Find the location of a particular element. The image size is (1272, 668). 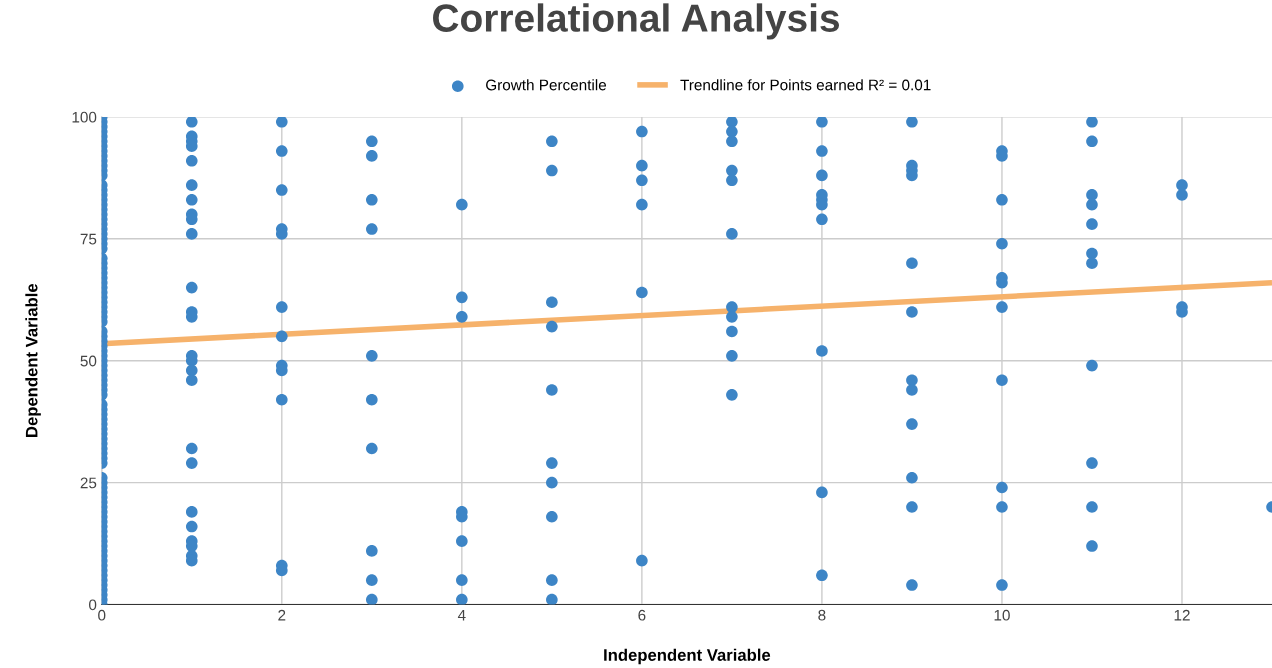

x-tick-label: 4 is located at coordinates (461, 615).